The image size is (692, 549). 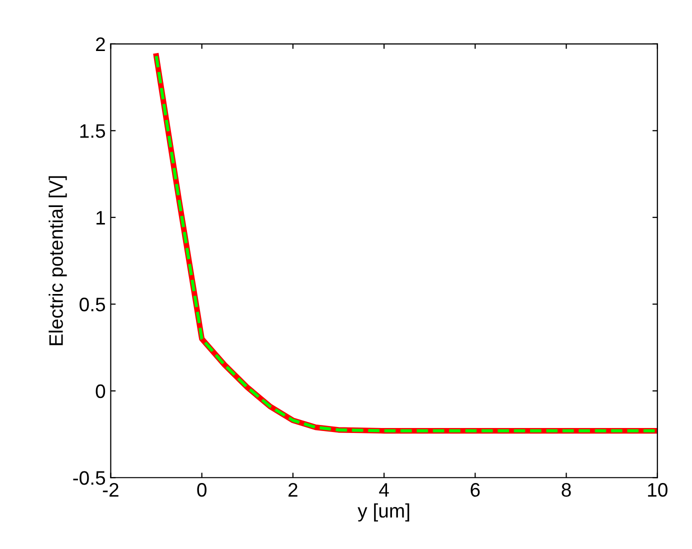 What do you see at coordinates (93, 131) in the screenshot?
I see `y-tick-label: 1.5` at bounding box center [93, 131].